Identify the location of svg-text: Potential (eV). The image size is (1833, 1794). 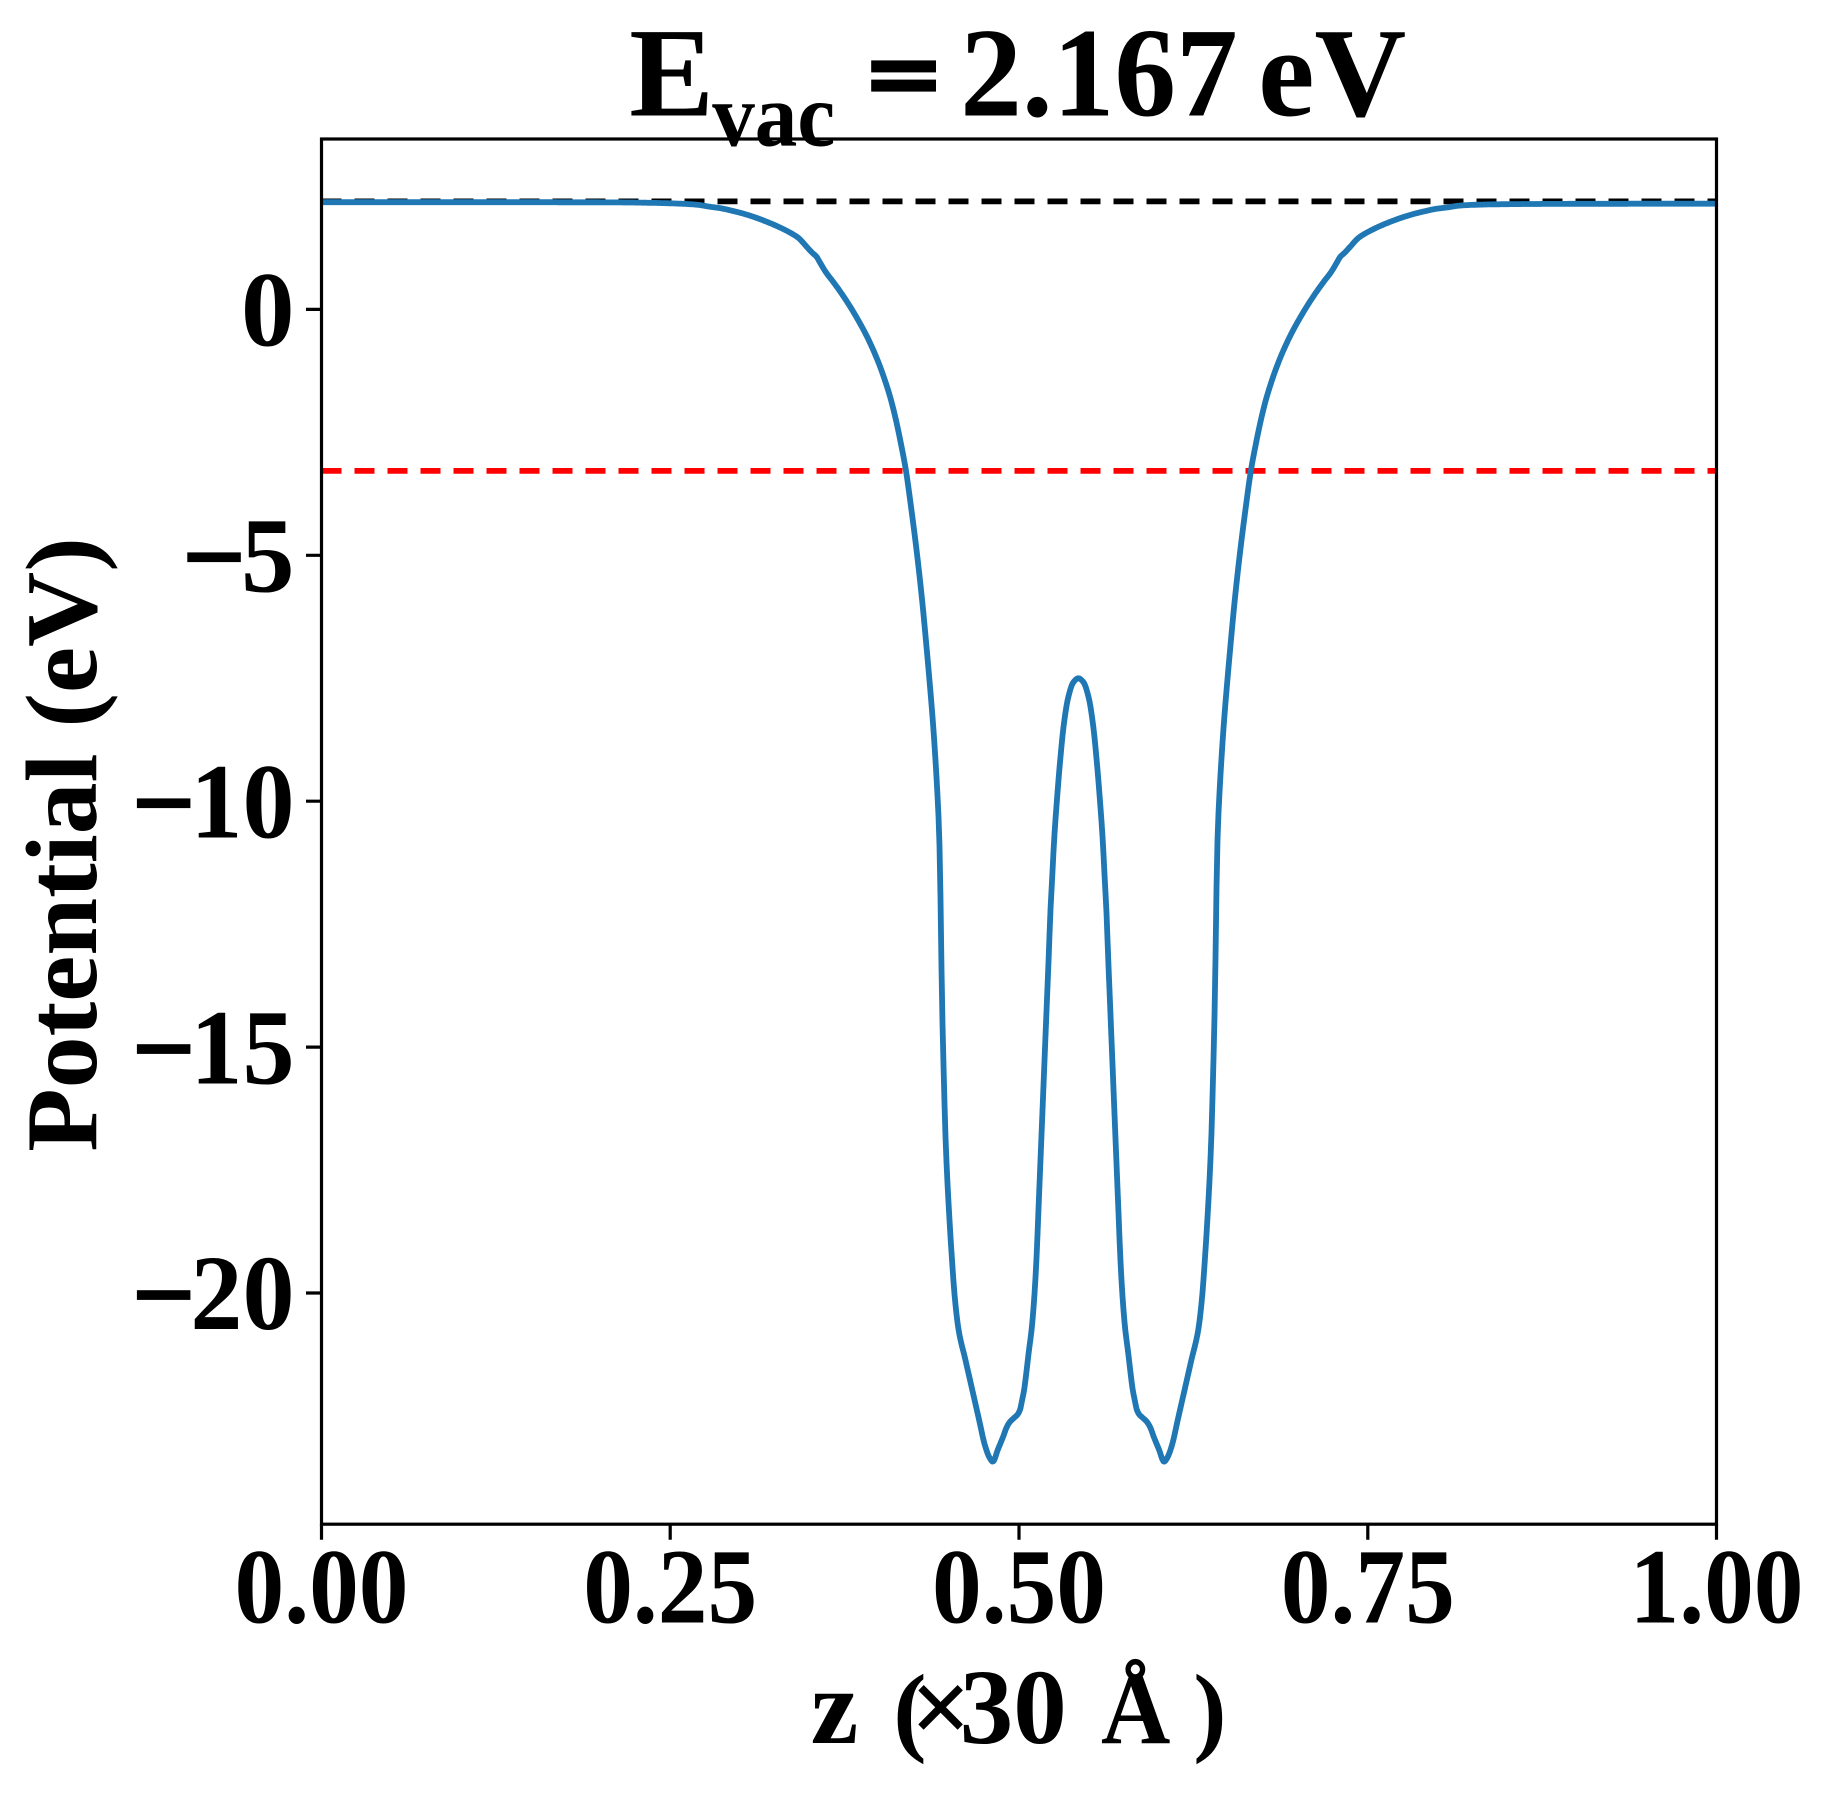
(62, 844).